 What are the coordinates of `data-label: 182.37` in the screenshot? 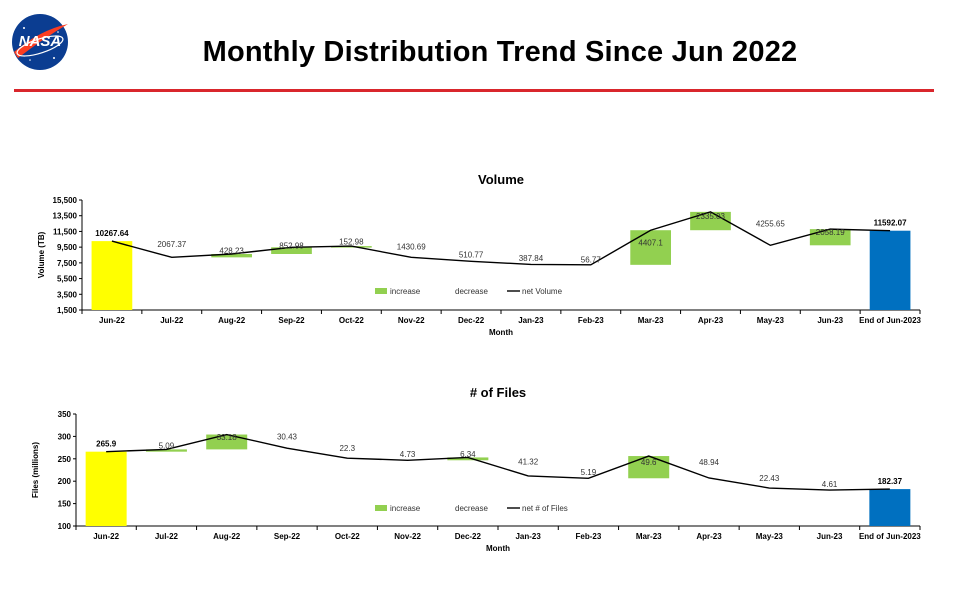 It's located at (890, 481).